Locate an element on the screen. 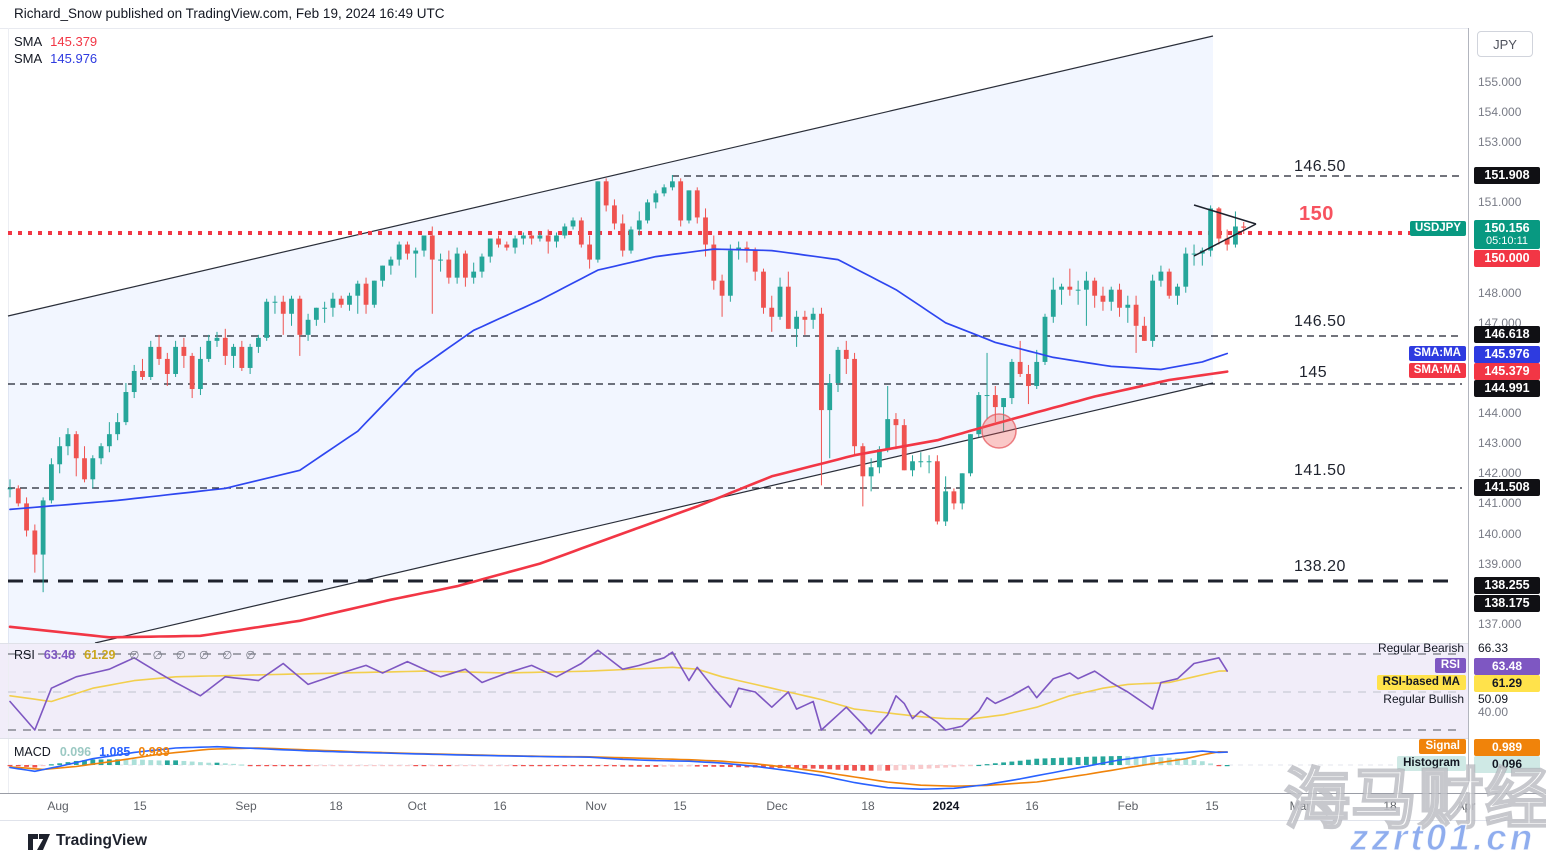 The width and height of the screenshot is (1546, 857). signal-axis-value: 0.989 is located at coordinates (1507, 747).